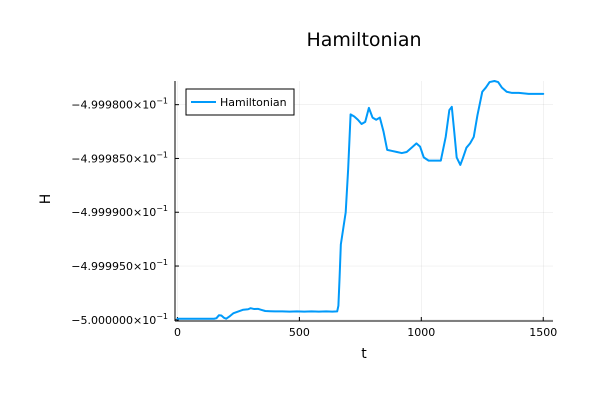 Image resolution: width=600 pixels, height=404 pixels. What do you see at coordinates (177, 332) in the screenshot?
I see `x-tick-label: 0` at bounding box center [177, 332].